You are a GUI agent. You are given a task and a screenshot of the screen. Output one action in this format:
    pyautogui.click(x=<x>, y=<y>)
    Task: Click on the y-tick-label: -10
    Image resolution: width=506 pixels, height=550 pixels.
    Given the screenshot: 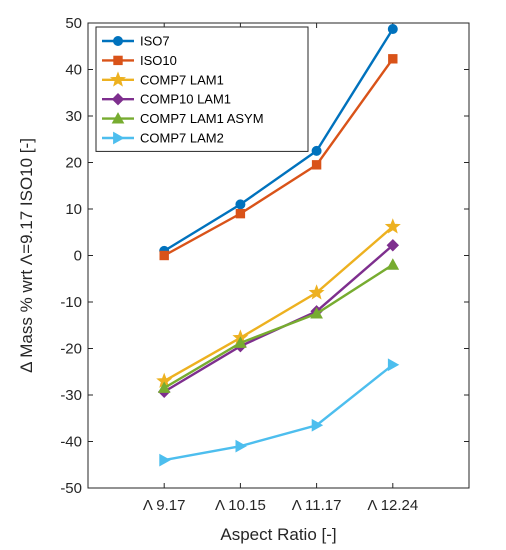 What is the action you would take?
    pyautogui.click(x=71, y=302)
    